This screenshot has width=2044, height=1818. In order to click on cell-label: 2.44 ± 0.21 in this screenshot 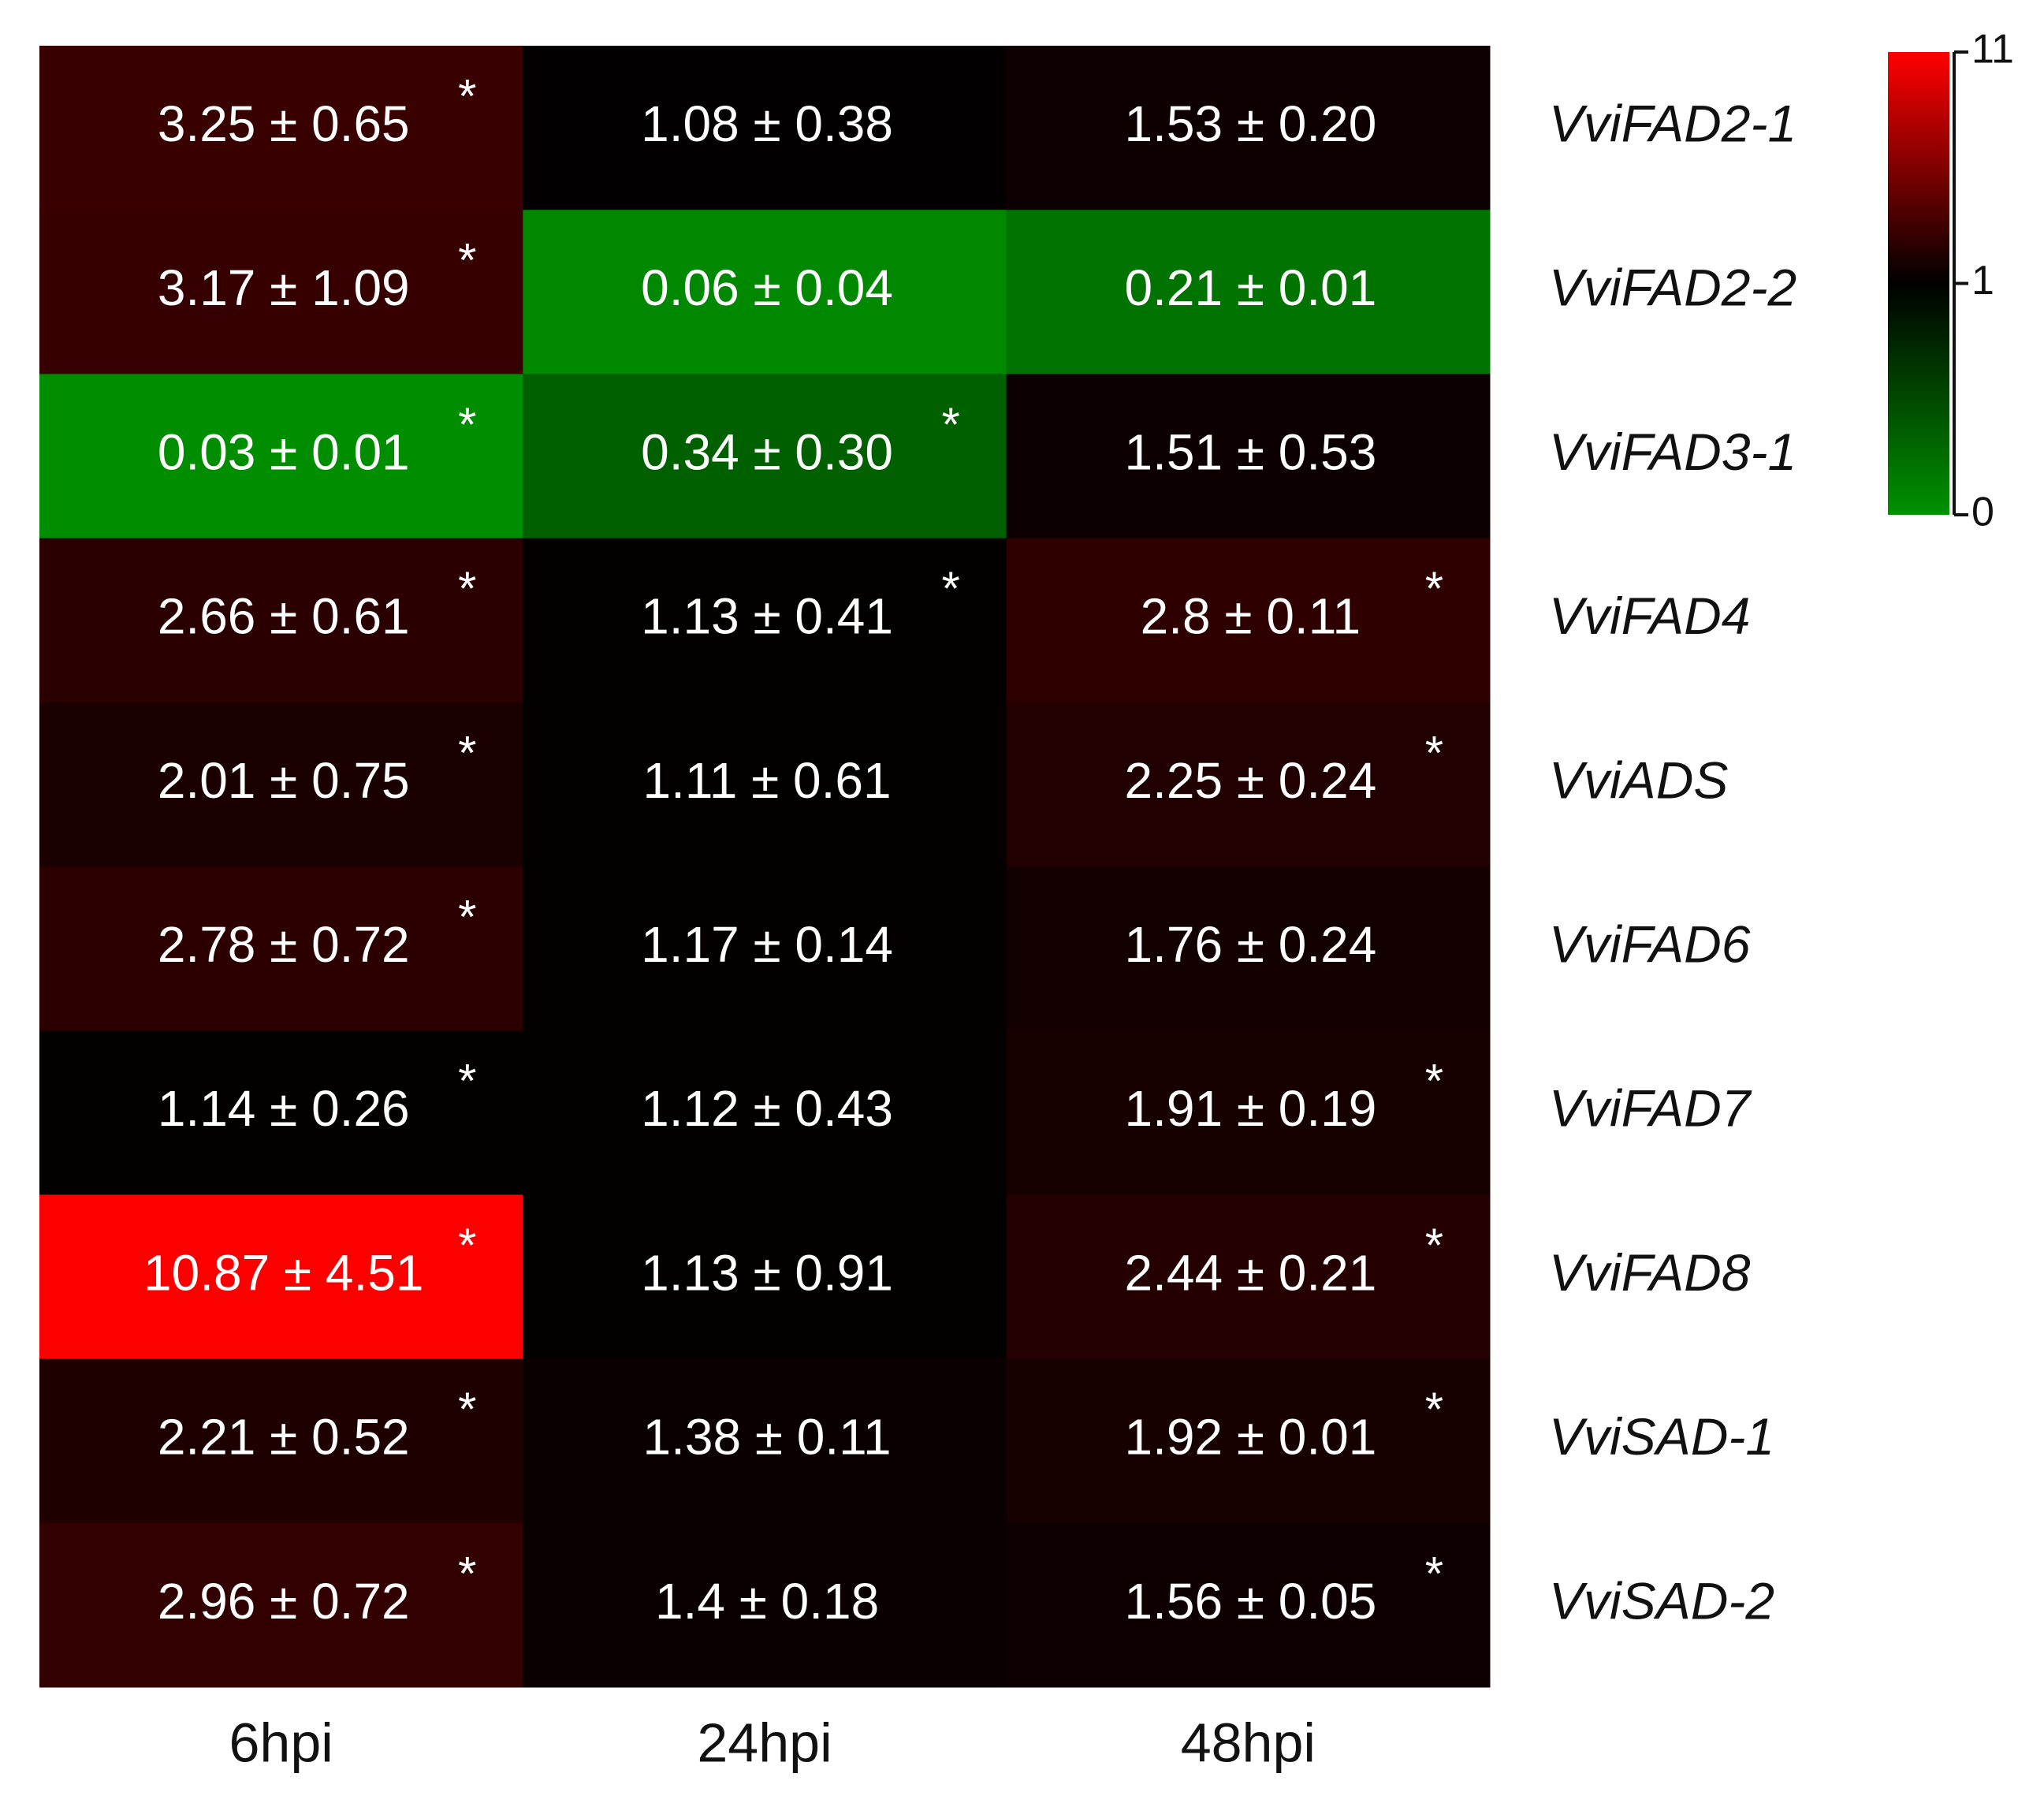, I will do `click(1250, 1272)`.